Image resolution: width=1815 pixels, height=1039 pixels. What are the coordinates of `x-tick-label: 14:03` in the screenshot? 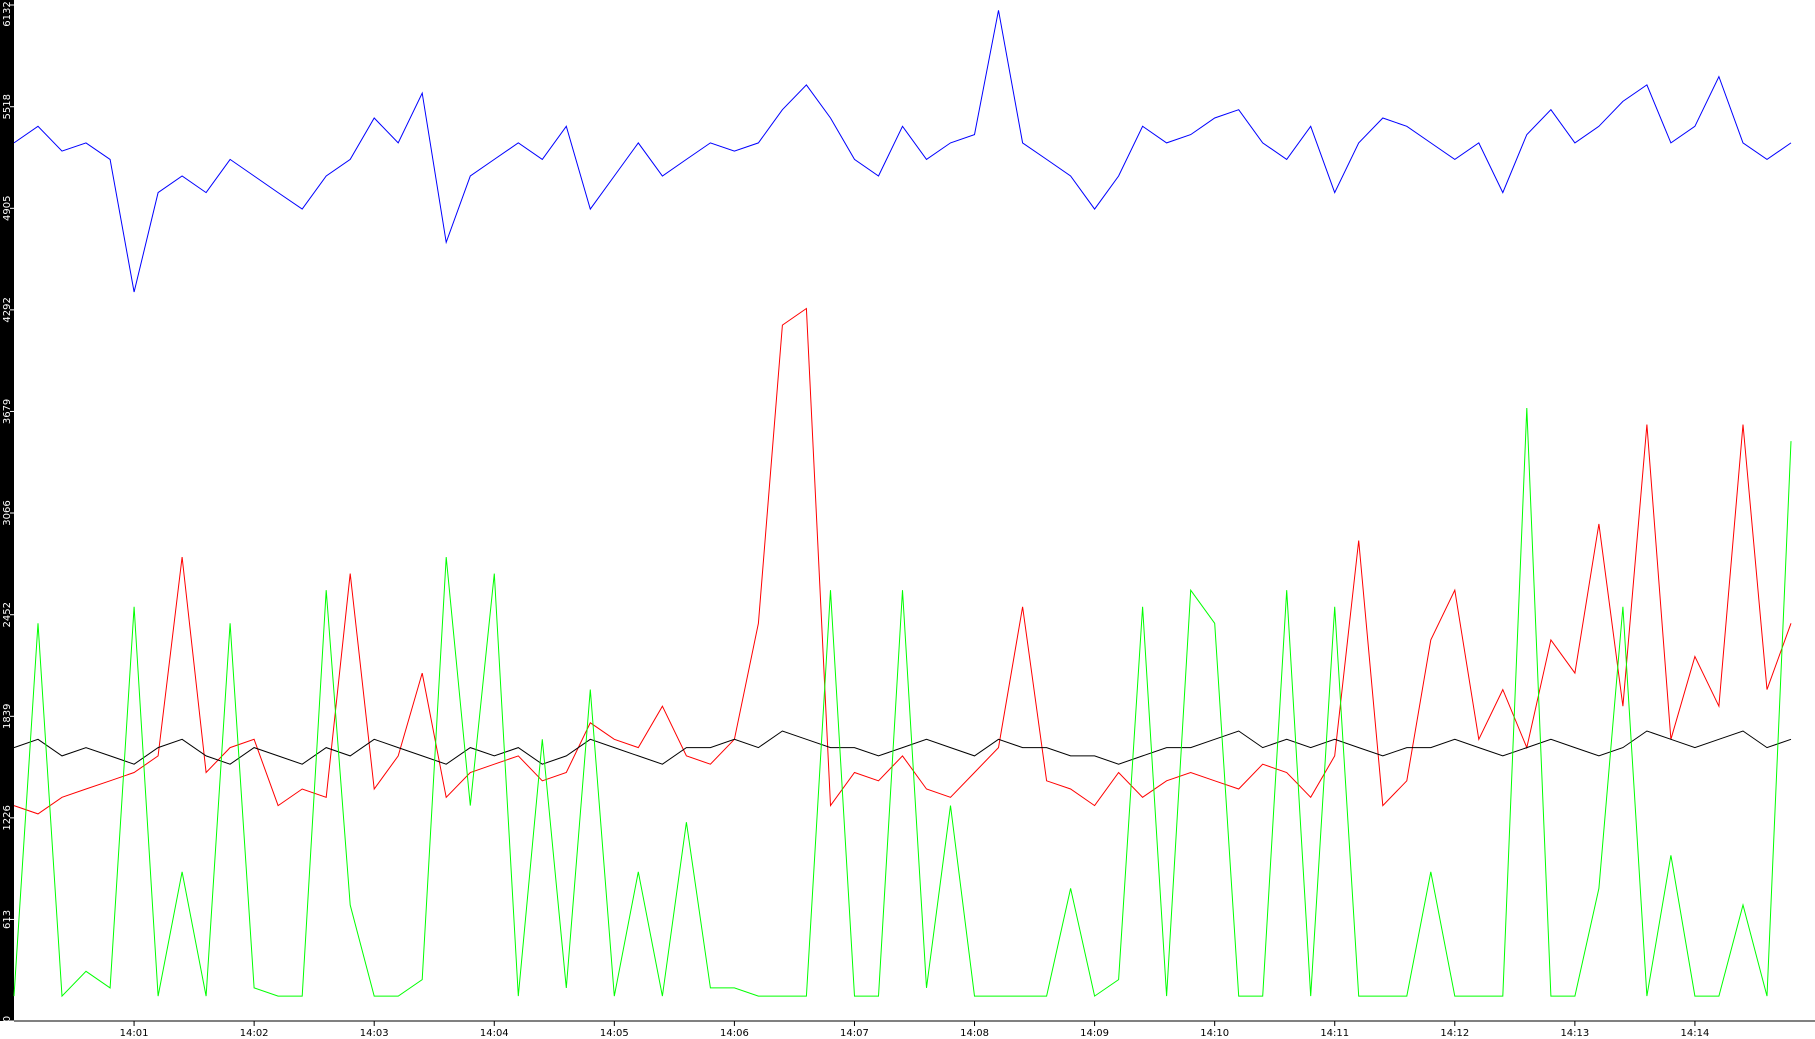 It's located at (374, 1033).